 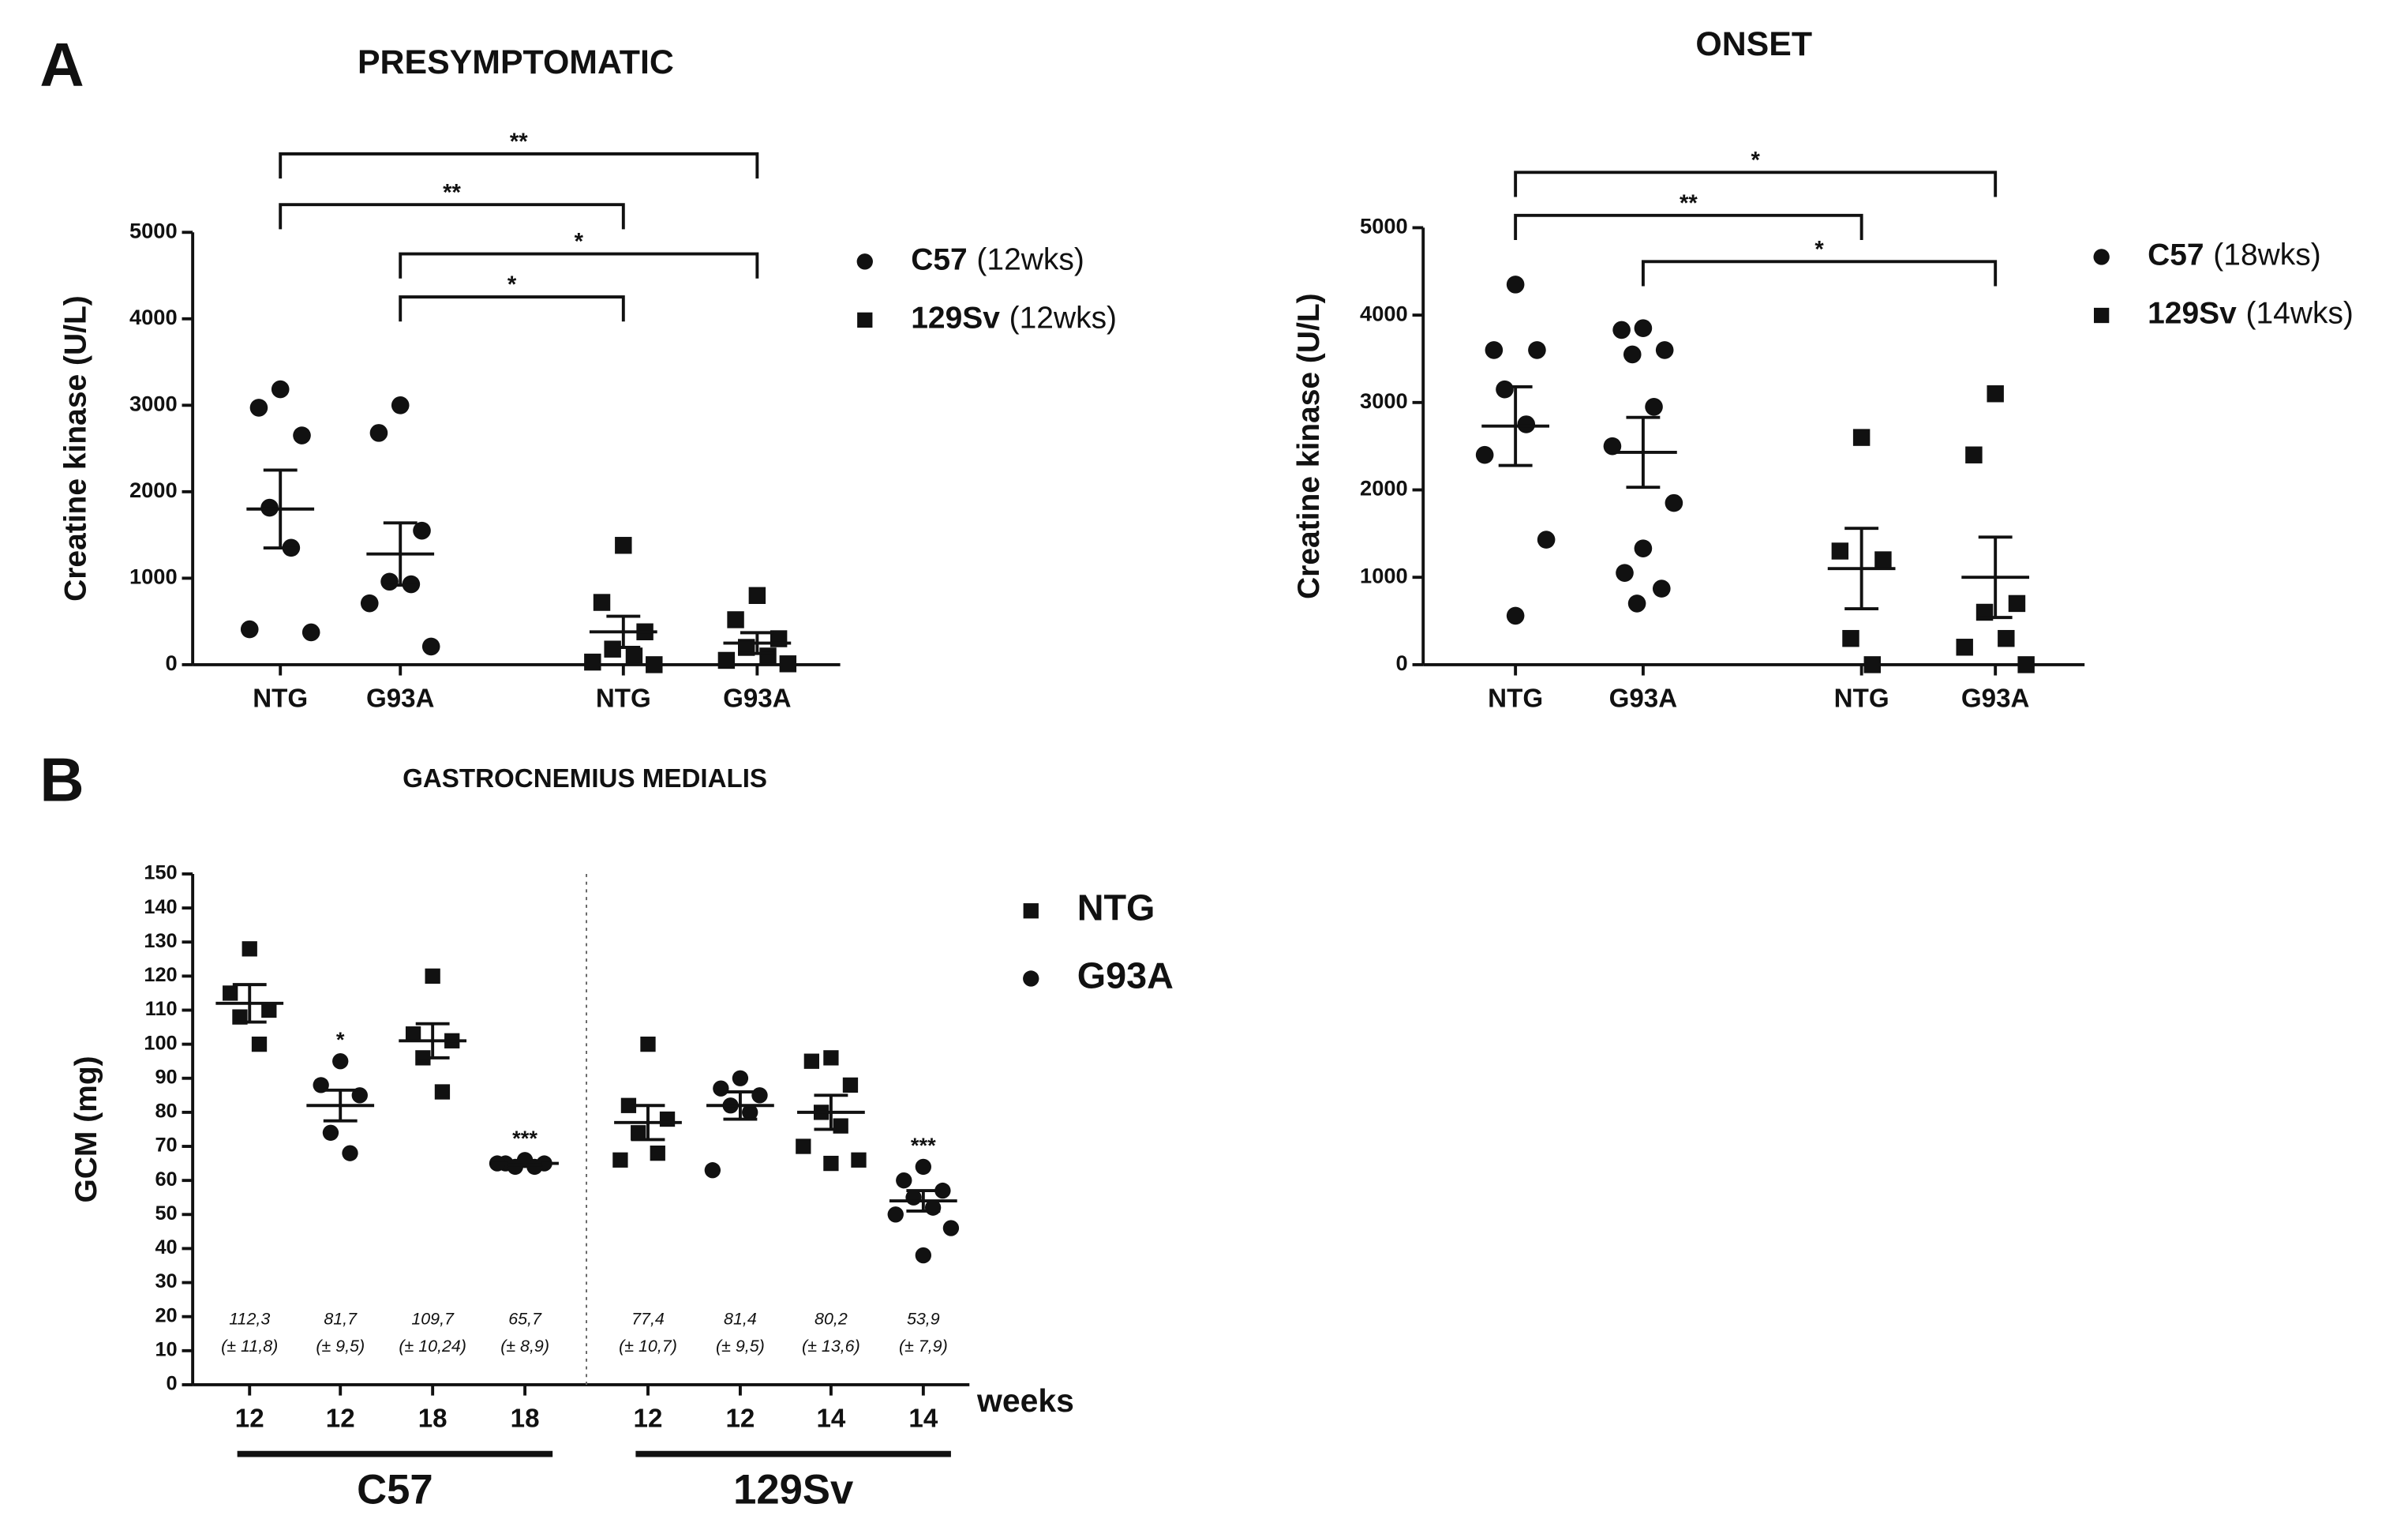 What do you see at coordinates (166, 1281) in the screenshot?
I see `y-tick-label: 30` at bounding box center [166, 1281].